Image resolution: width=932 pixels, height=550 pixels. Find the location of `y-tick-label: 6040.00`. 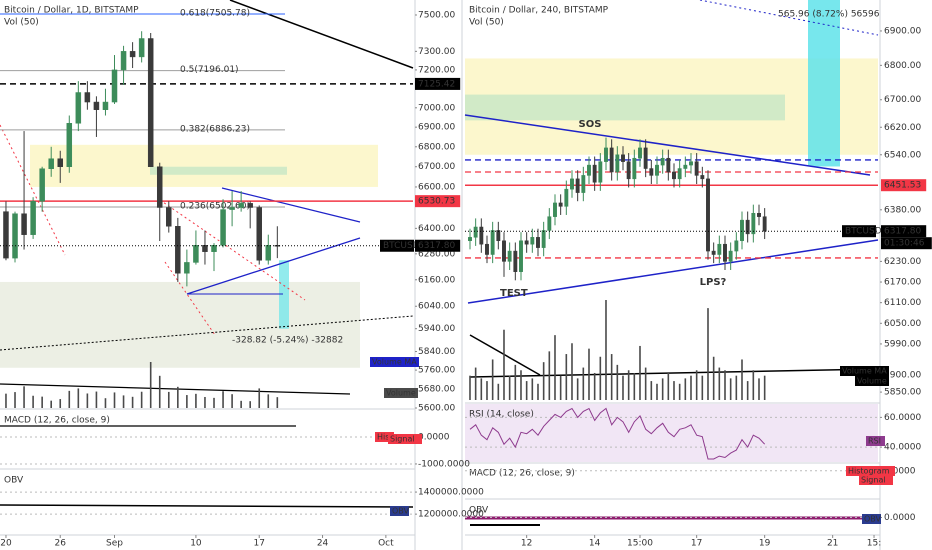

y-tick-label: 6040.00 is located at coordinates (436, 307).